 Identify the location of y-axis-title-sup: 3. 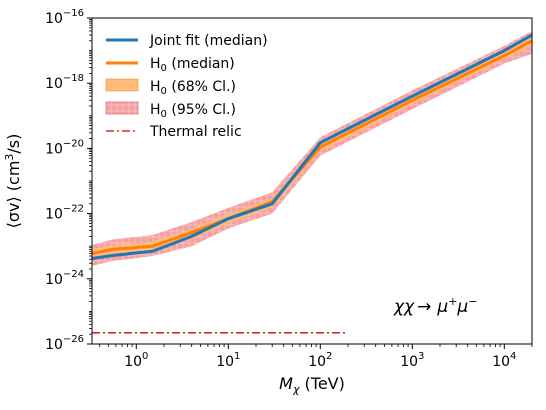
(9, 157).